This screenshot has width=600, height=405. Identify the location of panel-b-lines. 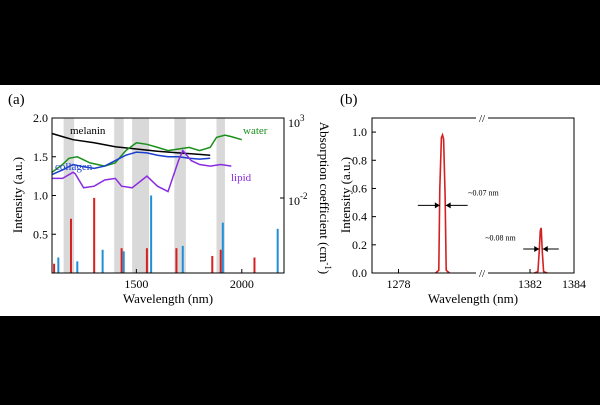
(491, 203).